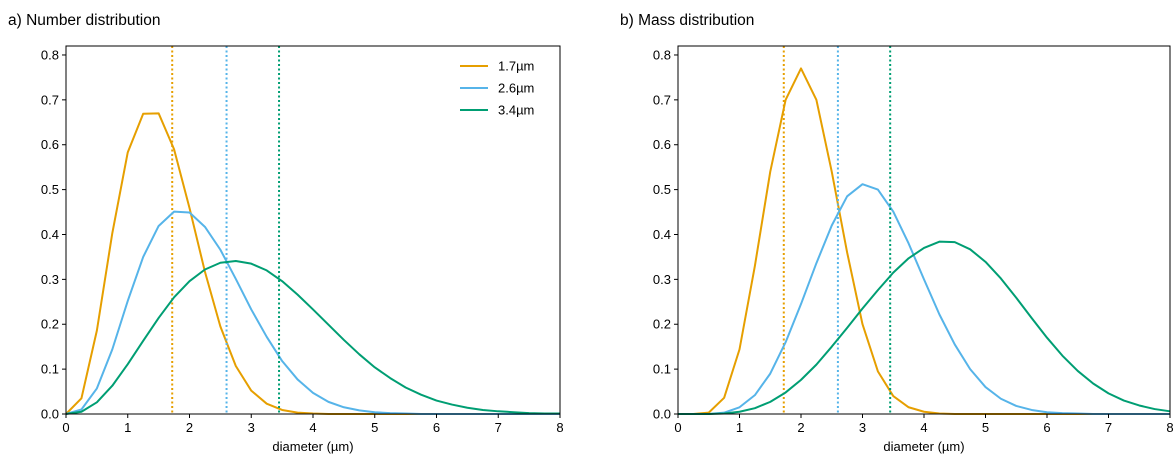  What do you see at coordinates (687, 20) in the screenshot?
I see `chart-title: b) Mass distribution` at bounding box center [687, 20].